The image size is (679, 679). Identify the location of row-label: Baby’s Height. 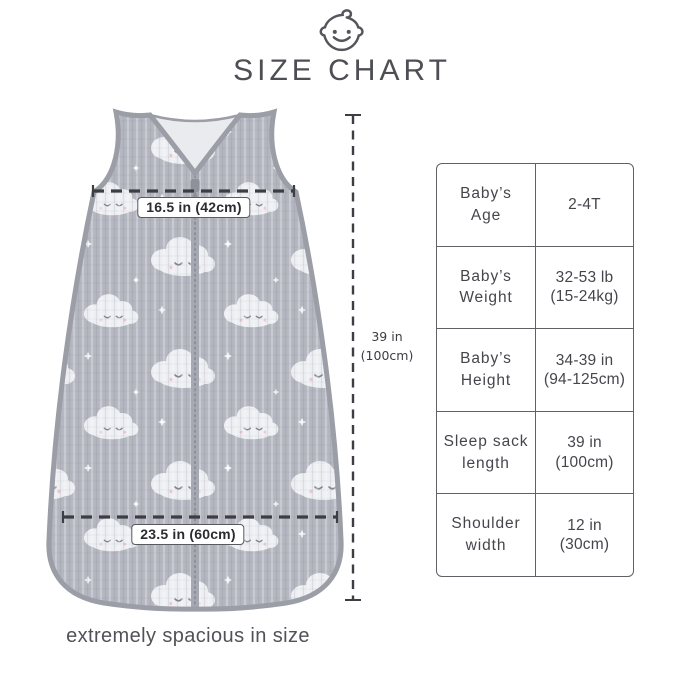
(486, 370).